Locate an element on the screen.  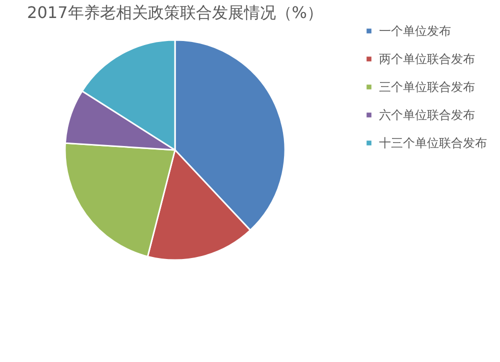
legend-label: 六个单位联合发布 is located at coordinates (427, 115).